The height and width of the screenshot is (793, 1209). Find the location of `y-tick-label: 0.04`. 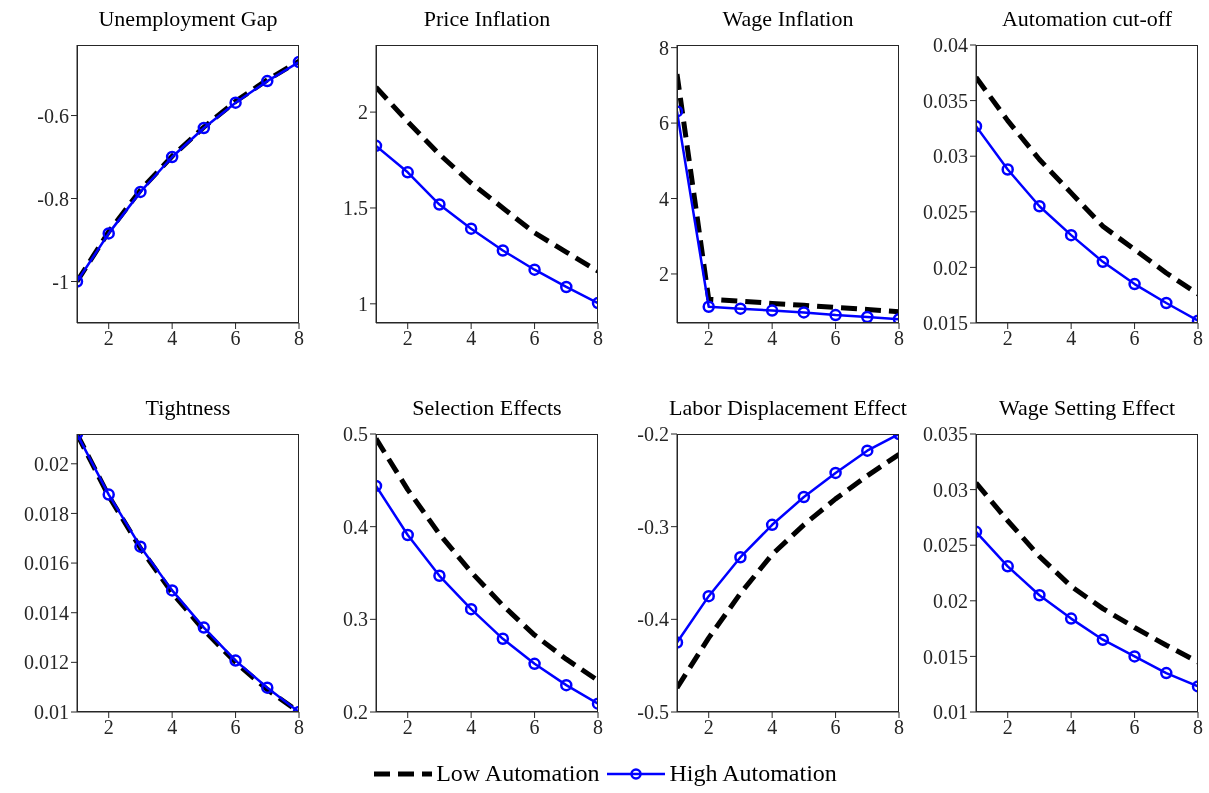

y-tick-label: 0.04 is located at coordinates (950, 45).